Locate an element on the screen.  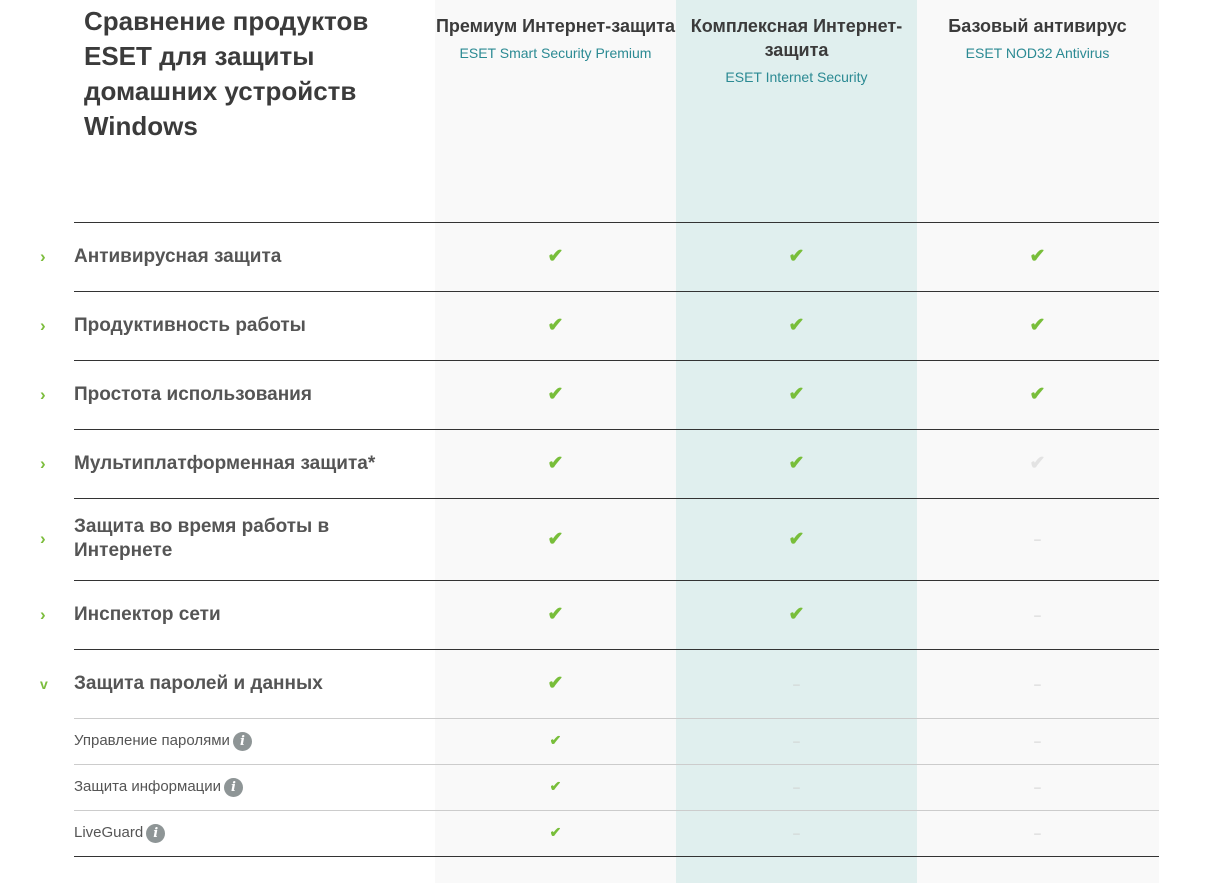
feature-label-text: Защита паролей и данных is located at coordinates (198, 683).